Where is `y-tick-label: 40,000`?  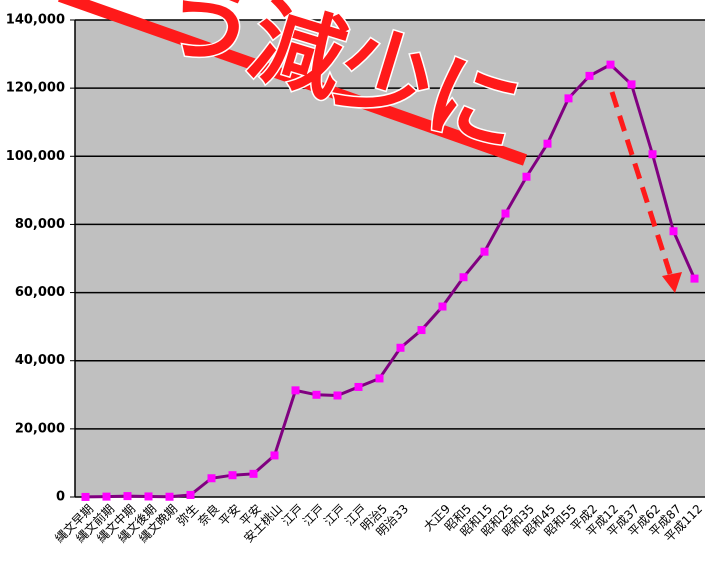
y-tick-label: 40,000 is located at coordinates (40, 360).